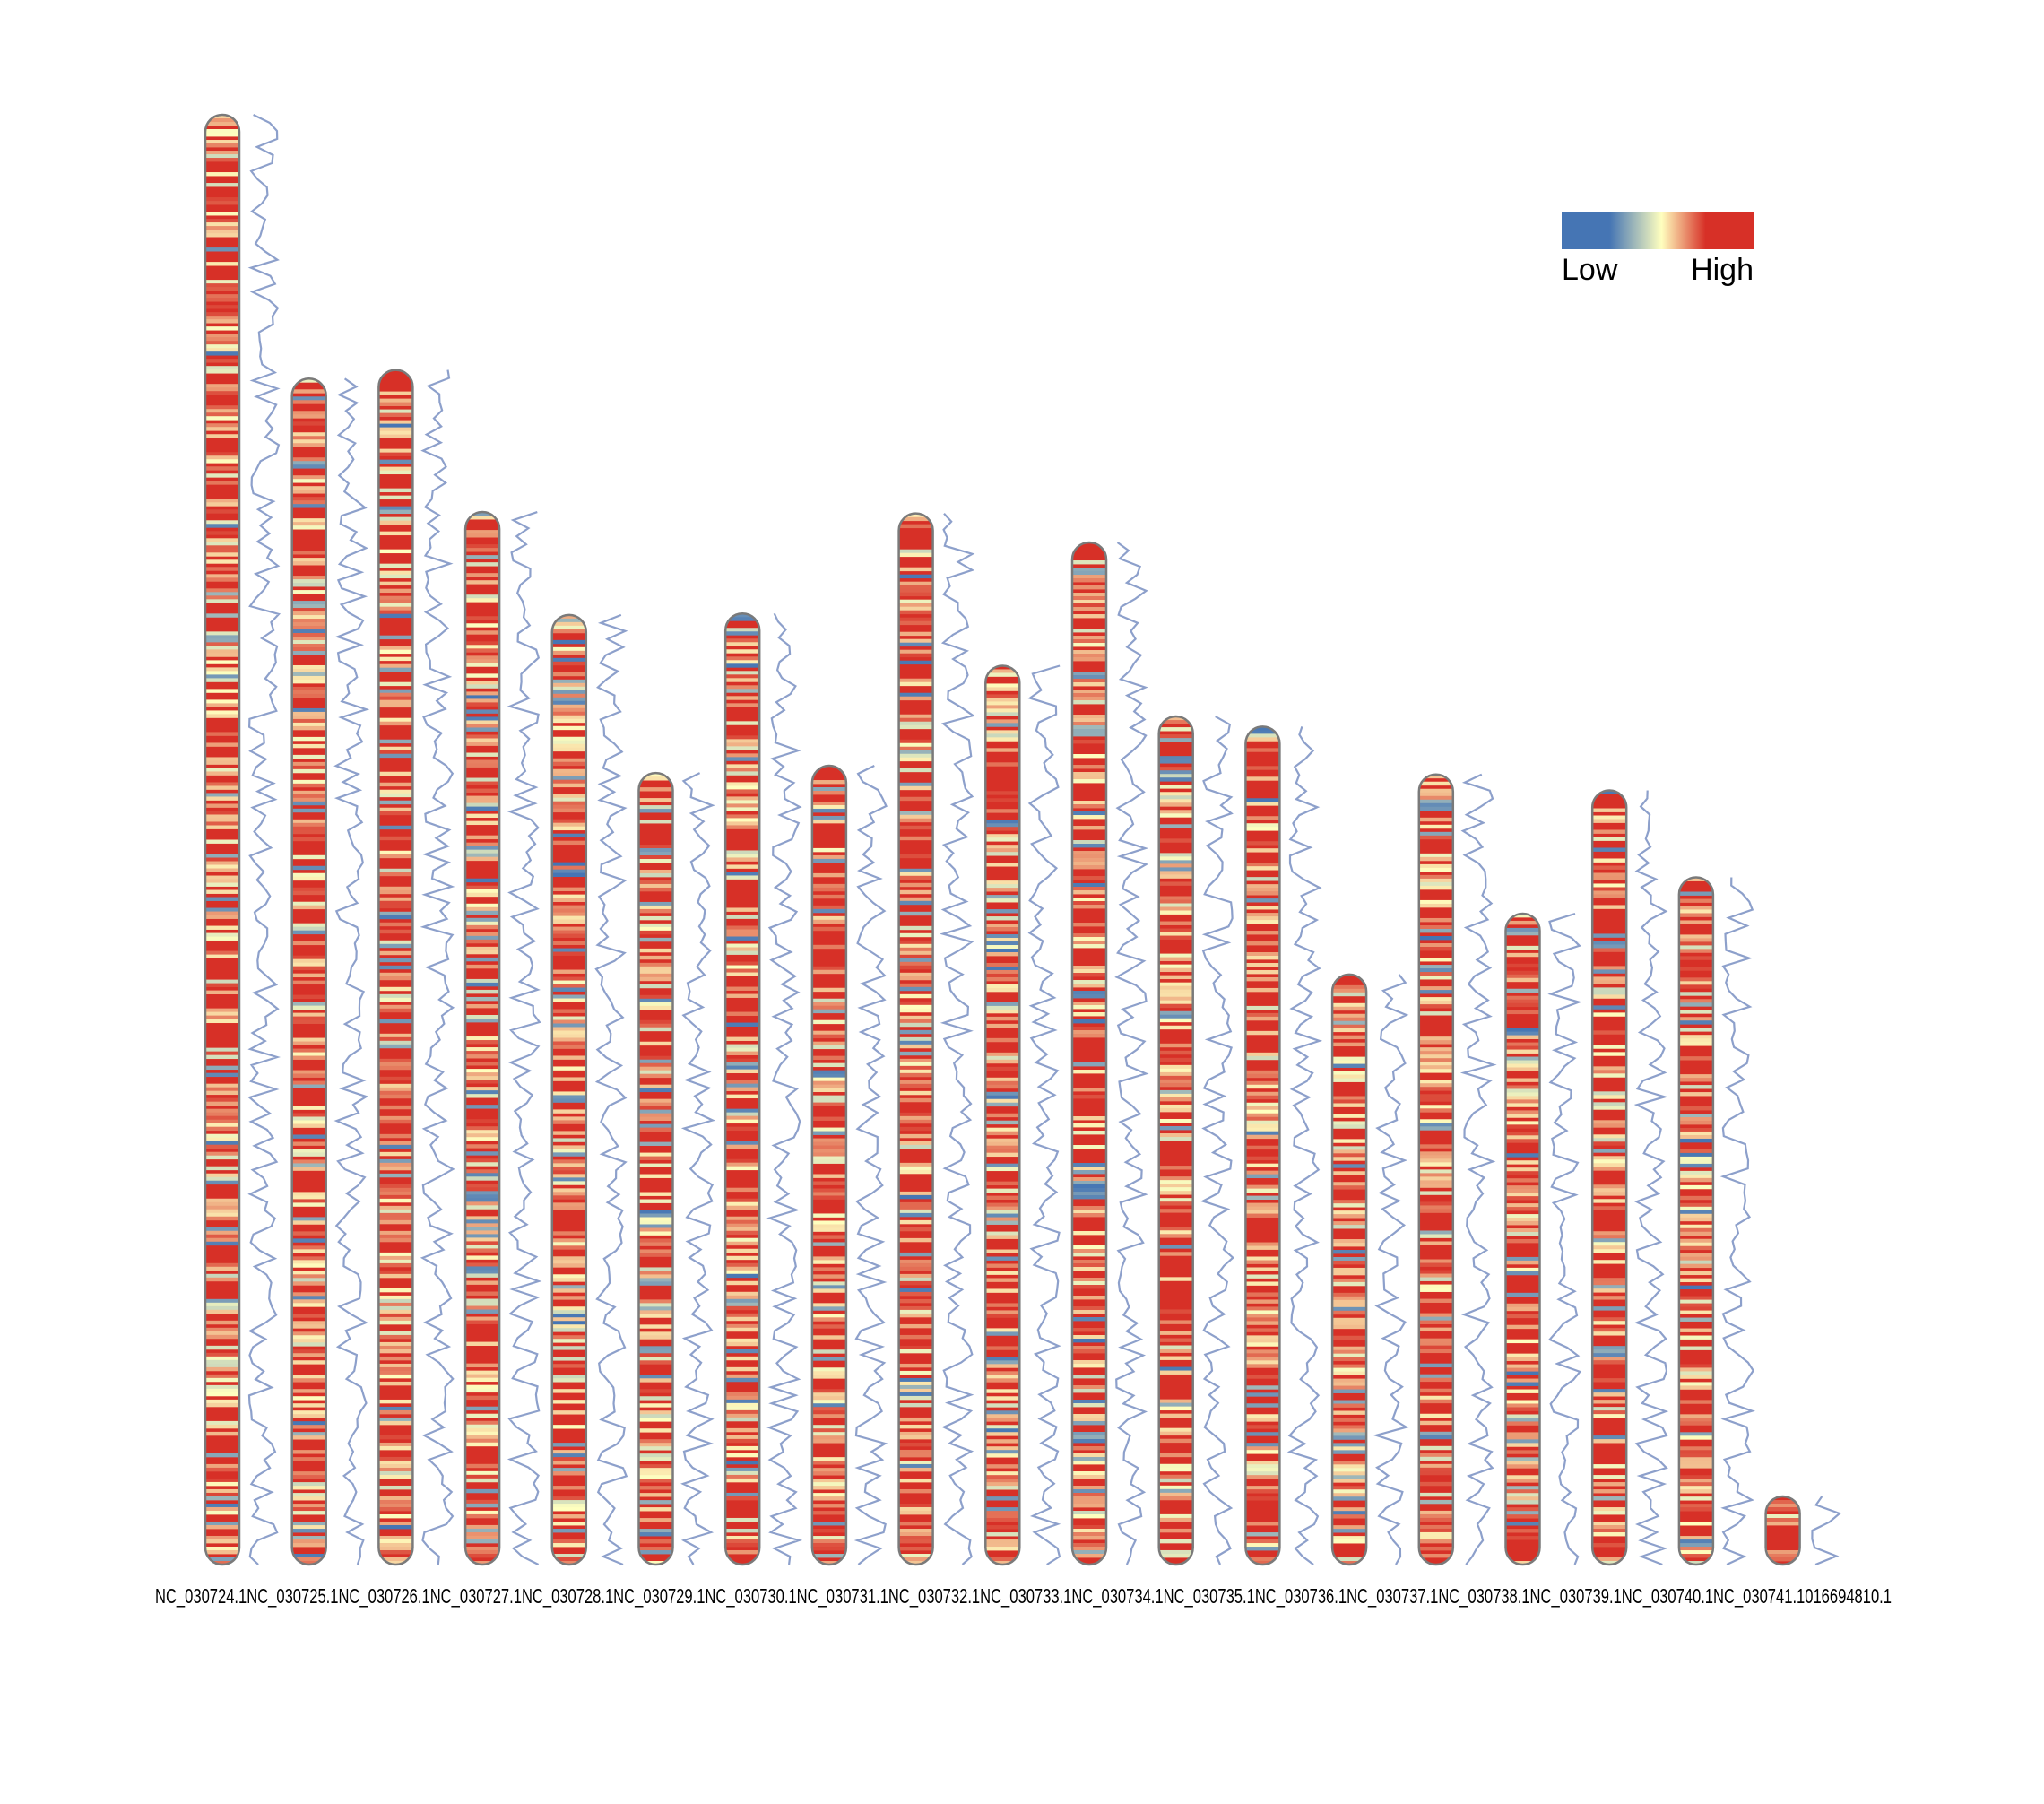 Image resolution: width=2044 pixels, height=1804 pixels. Describe the element at coordinates (1590, 270) in the screenshot. I see `legend-low-label: Low` at that location.